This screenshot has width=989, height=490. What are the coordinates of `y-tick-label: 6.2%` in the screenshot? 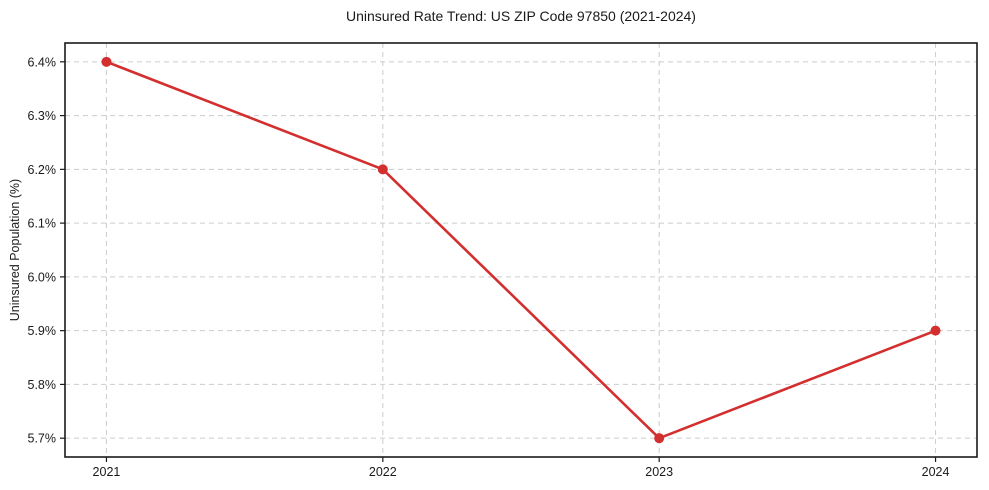 It's located at (42, 170).